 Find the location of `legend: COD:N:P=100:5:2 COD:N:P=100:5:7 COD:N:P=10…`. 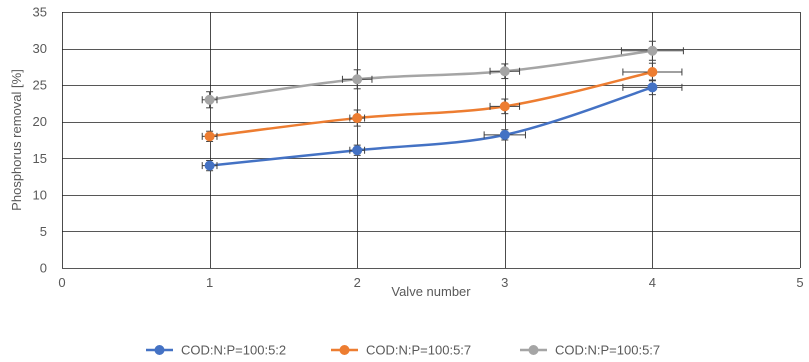

legend: COD:N:P=100:5:2 COD:N:P=100:5:7 COD:N:P=10… is located at coordinates (403, 350).